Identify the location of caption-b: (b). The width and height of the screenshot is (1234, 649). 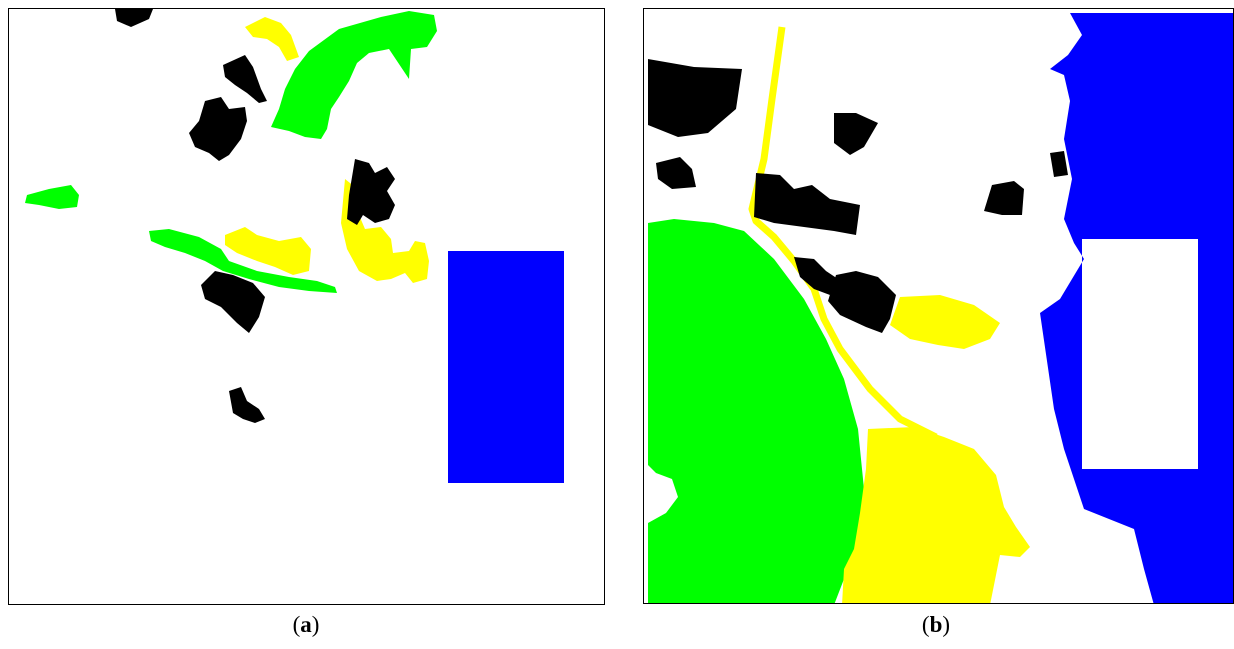
(936, 625).